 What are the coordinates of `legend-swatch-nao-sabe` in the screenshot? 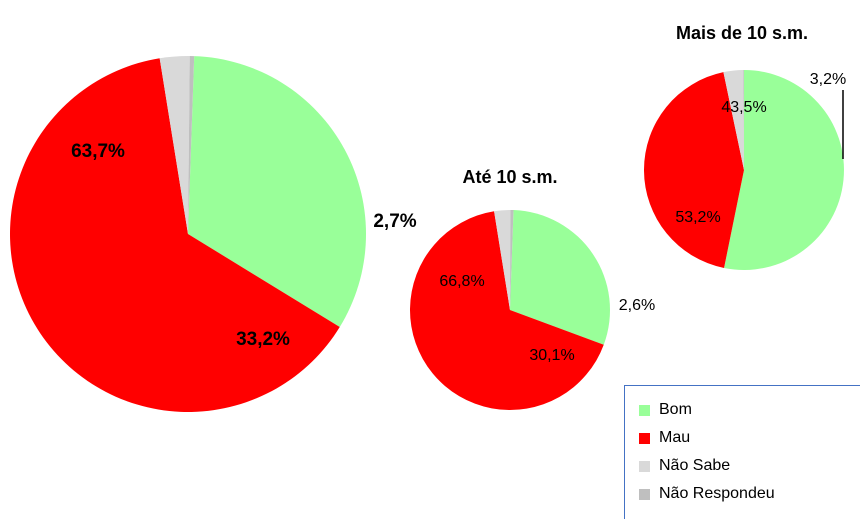 It's located at (644, 466).